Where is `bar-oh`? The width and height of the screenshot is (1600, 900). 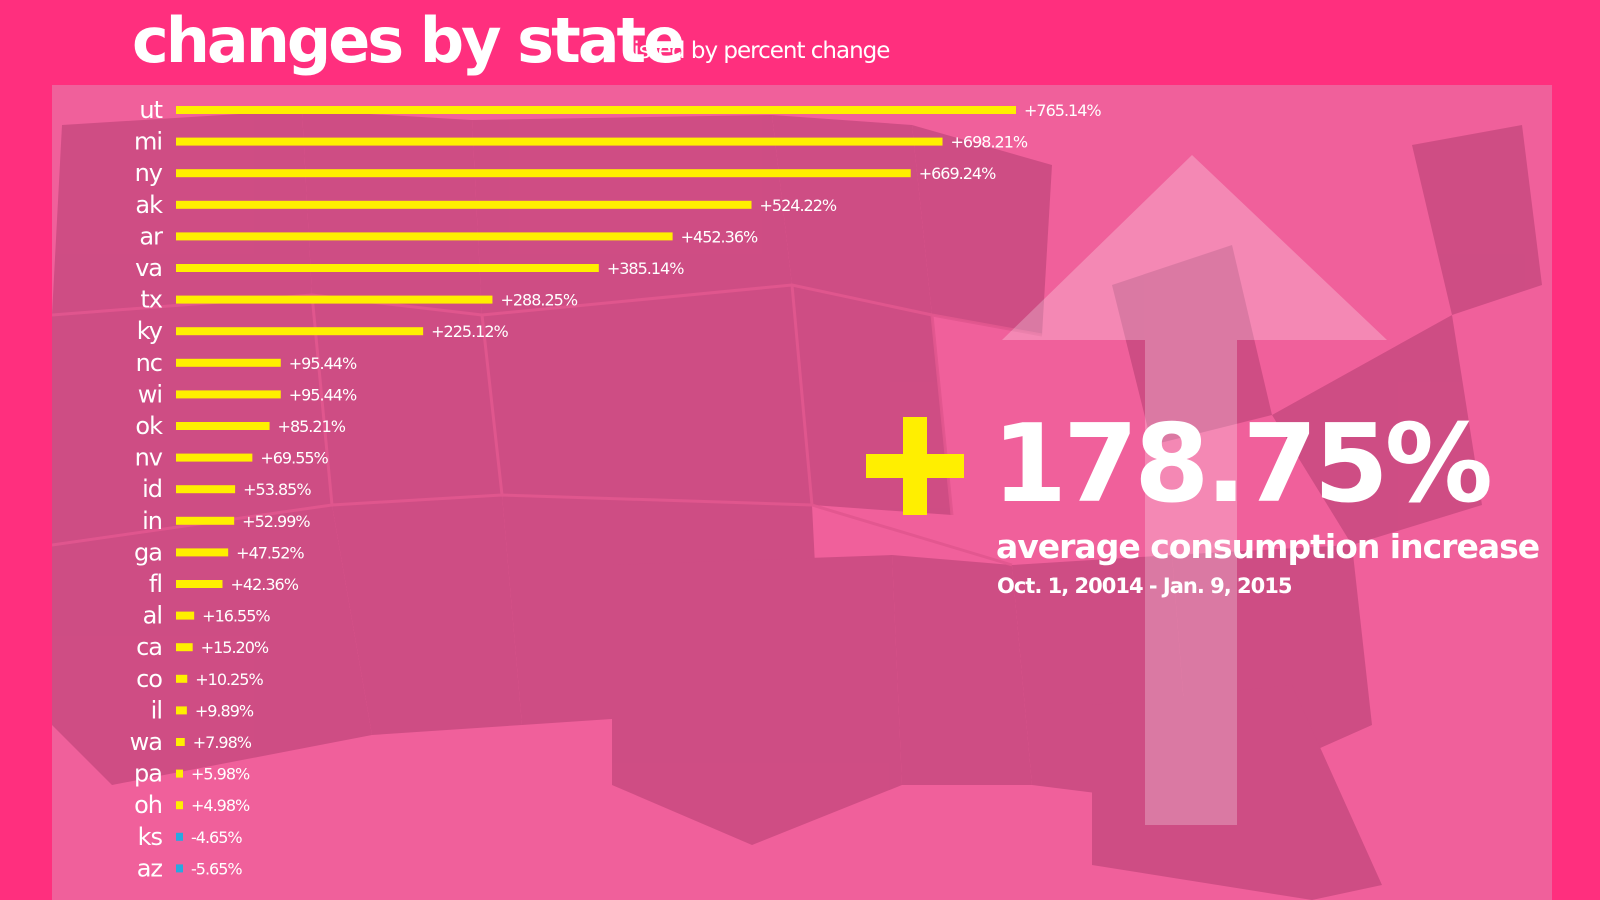 bar-oh is located at coordinates (179, 805).